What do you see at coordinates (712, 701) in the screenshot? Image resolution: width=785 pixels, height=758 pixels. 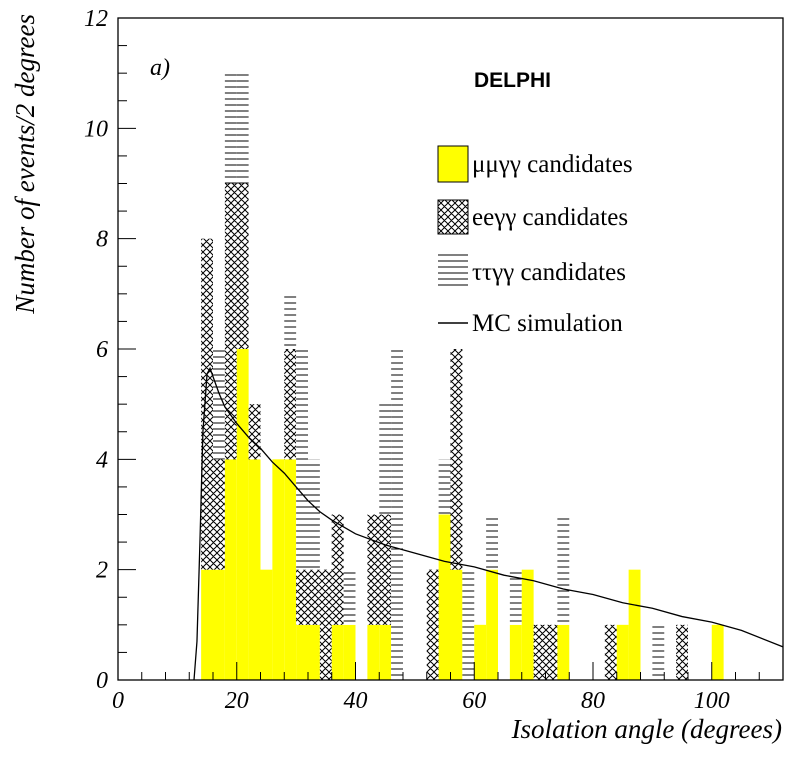 I see `x-tick-label: 100` at bounding box center [712, 701].